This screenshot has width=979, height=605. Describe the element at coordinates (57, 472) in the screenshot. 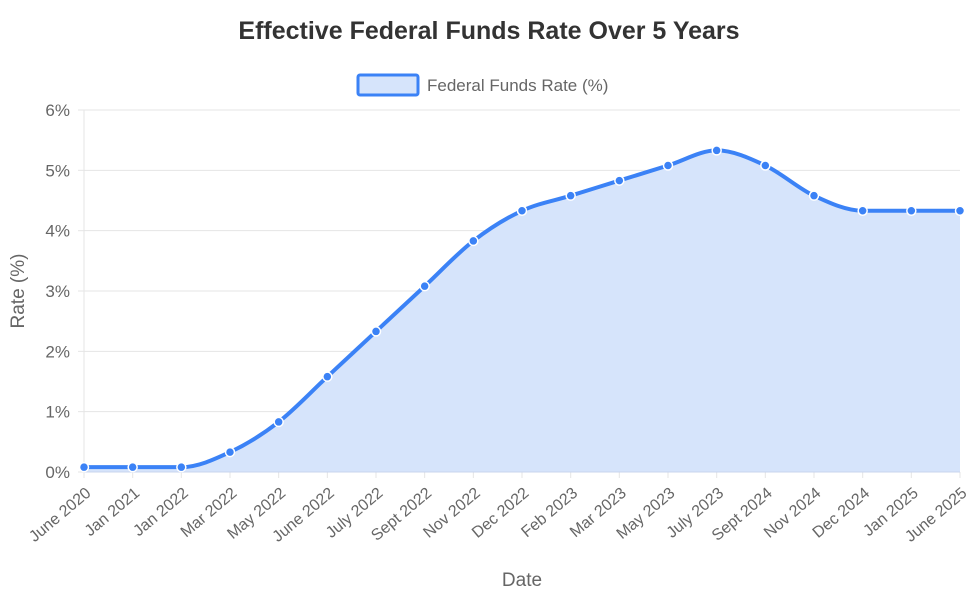

I see `y-tick-label: 0%` at that location.